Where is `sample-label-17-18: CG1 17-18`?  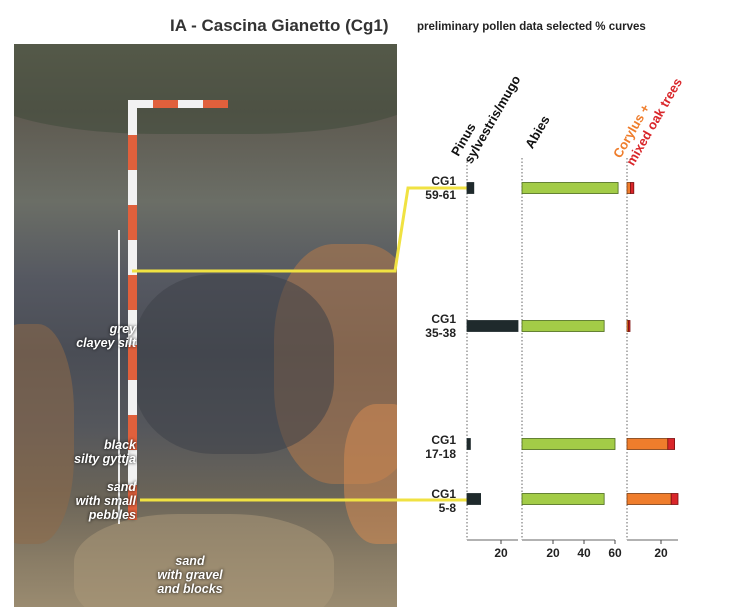 sample-label-17-18: CG1 17-18 is located at coordinates (440, 447).